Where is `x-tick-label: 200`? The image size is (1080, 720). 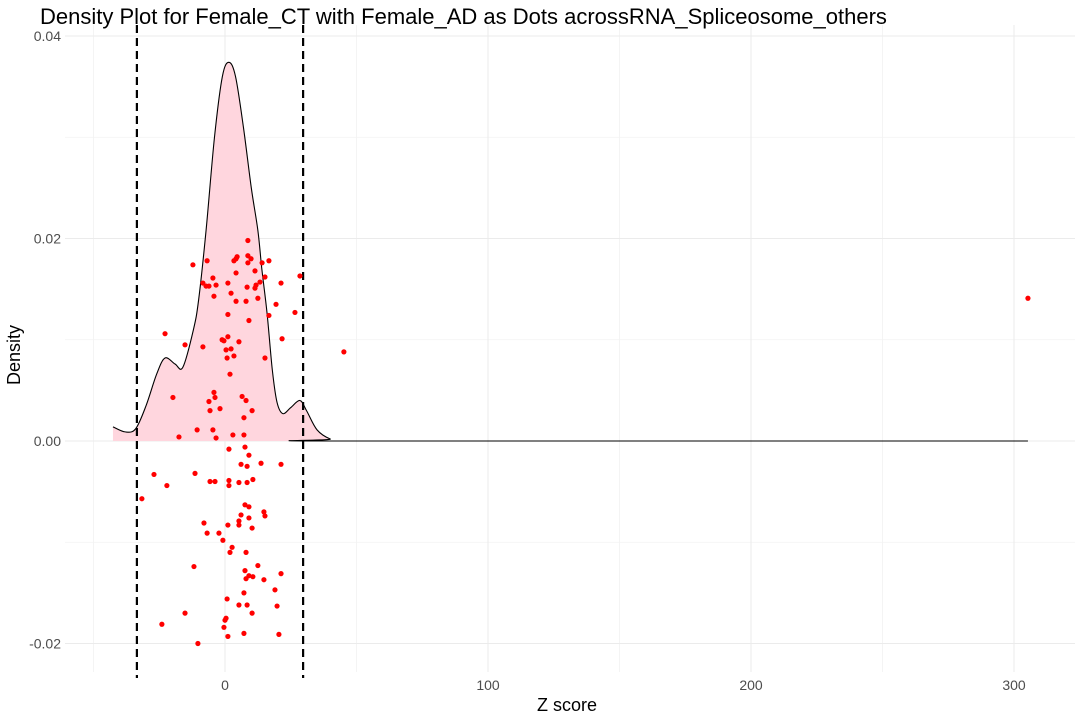
x-tick-label: 200 is located at coordinates (751, 685).